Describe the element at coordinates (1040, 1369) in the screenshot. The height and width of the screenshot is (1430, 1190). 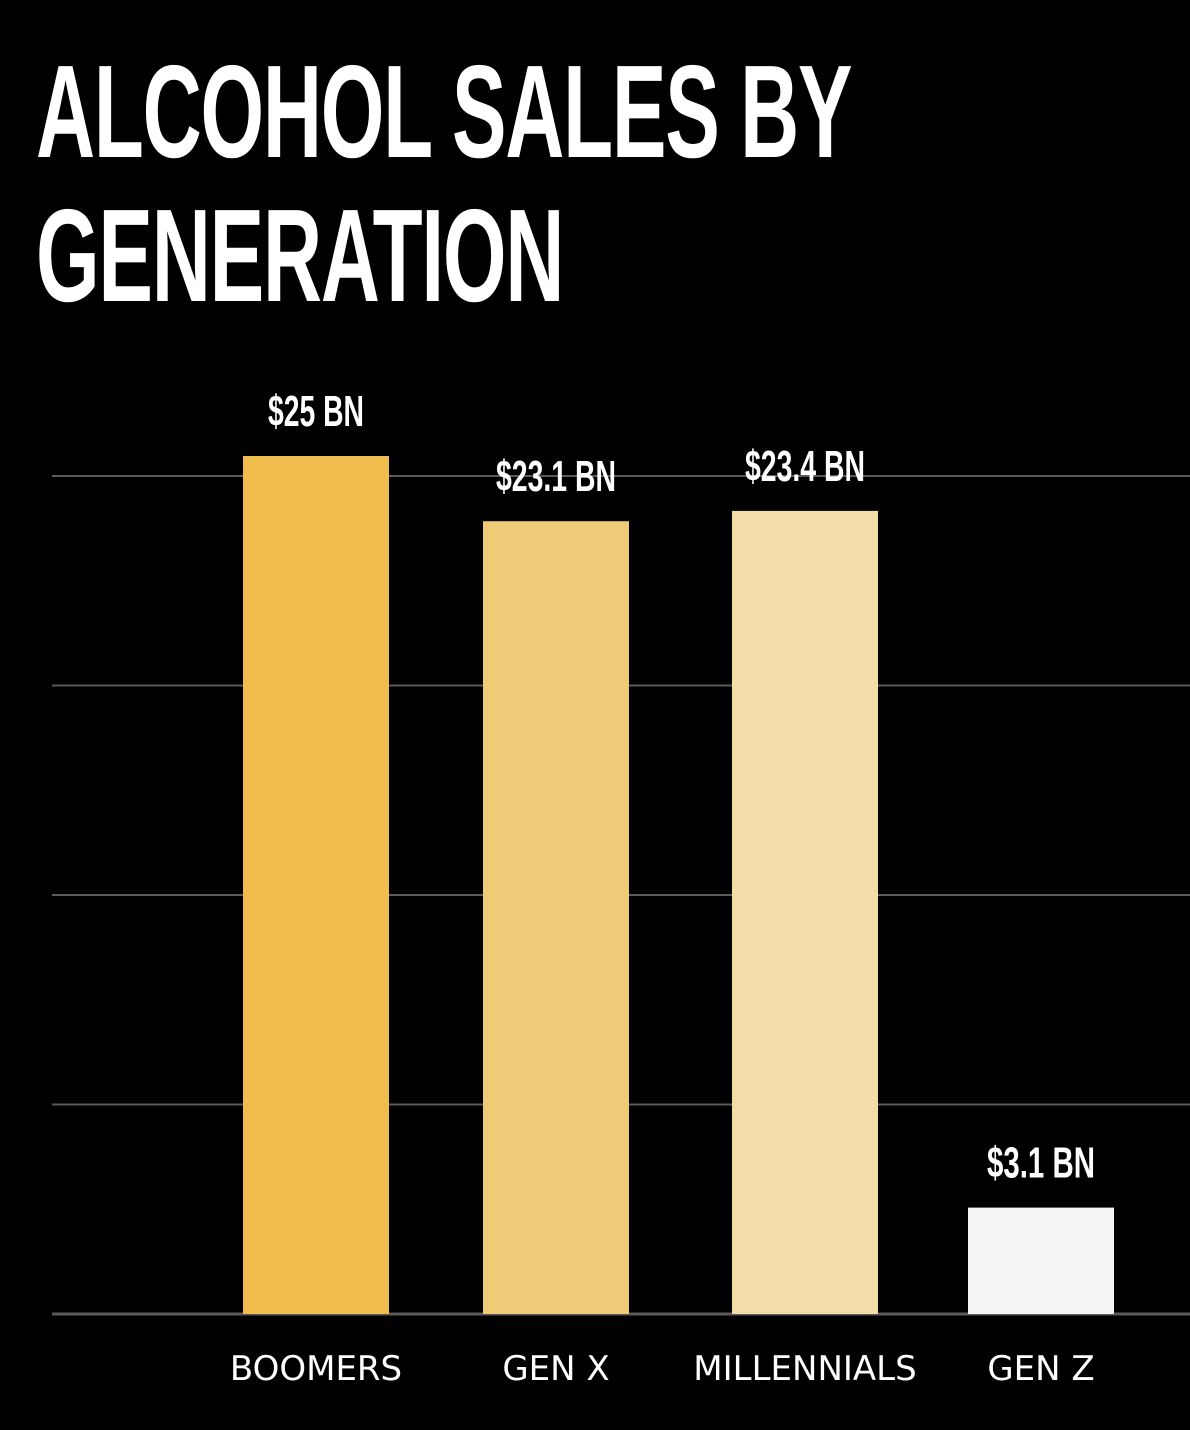
I see `category-label: GEN Z` at that location.